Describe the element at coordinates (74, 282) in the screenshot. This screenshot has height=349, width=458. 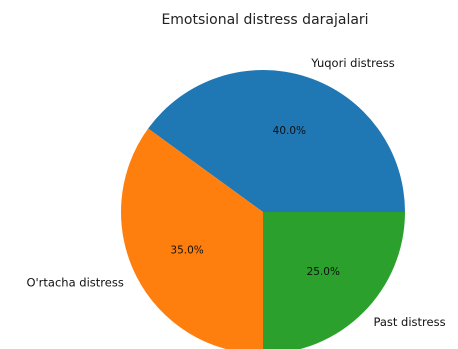
I see `pie-category-label: O'rtacha distress` at that location.